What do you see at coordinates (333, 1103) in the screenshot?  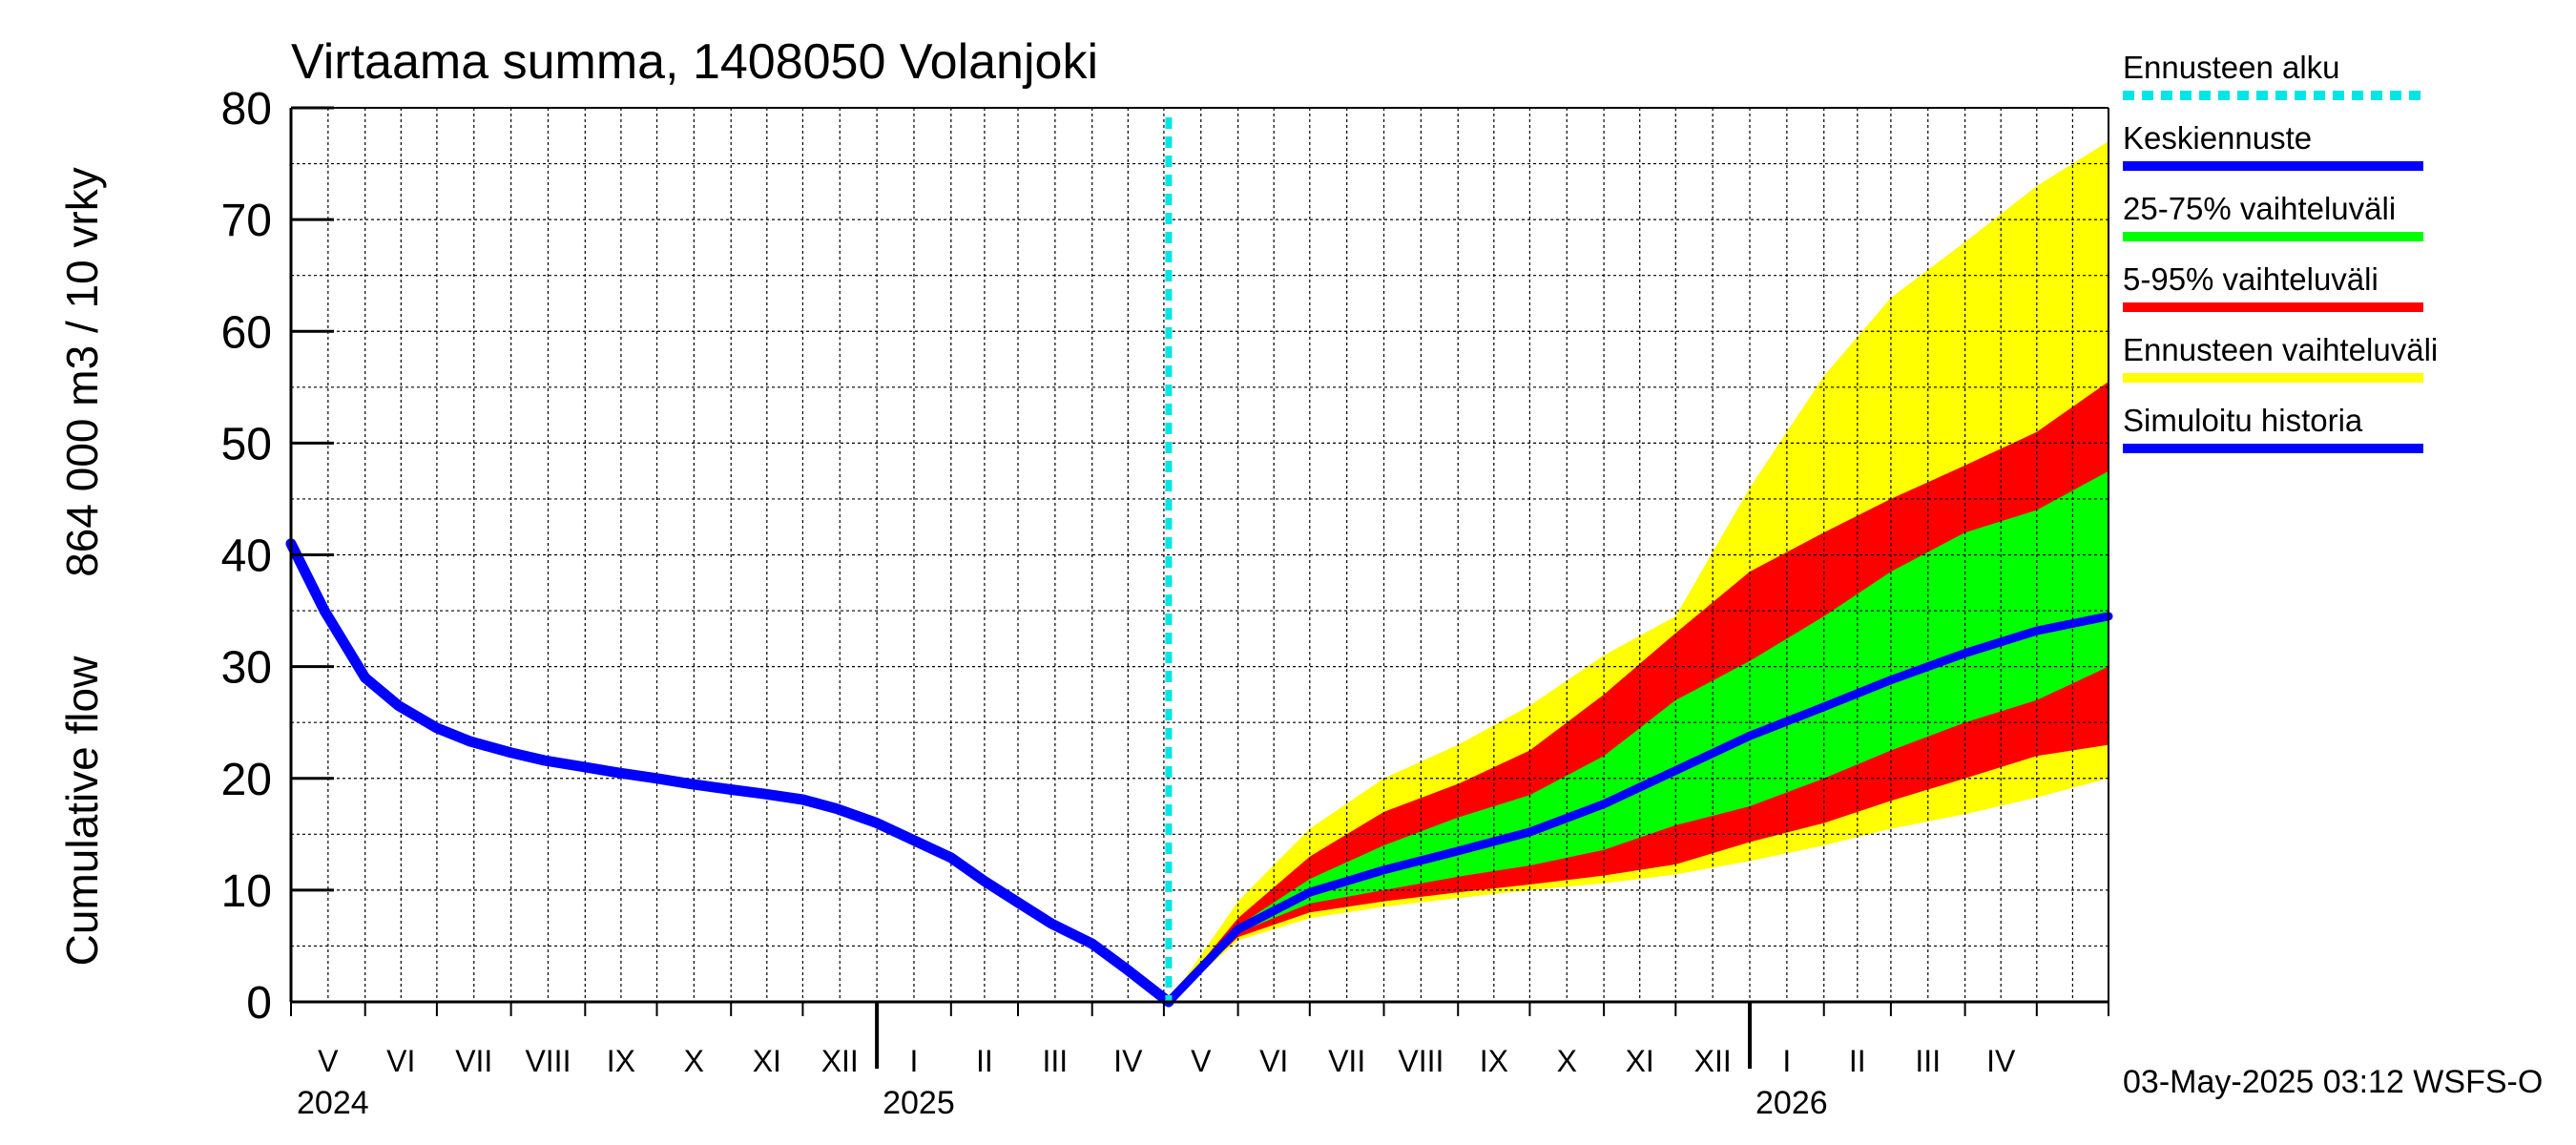 I see `x-year-label-0: 2024` at bounding box center [333, 1103].